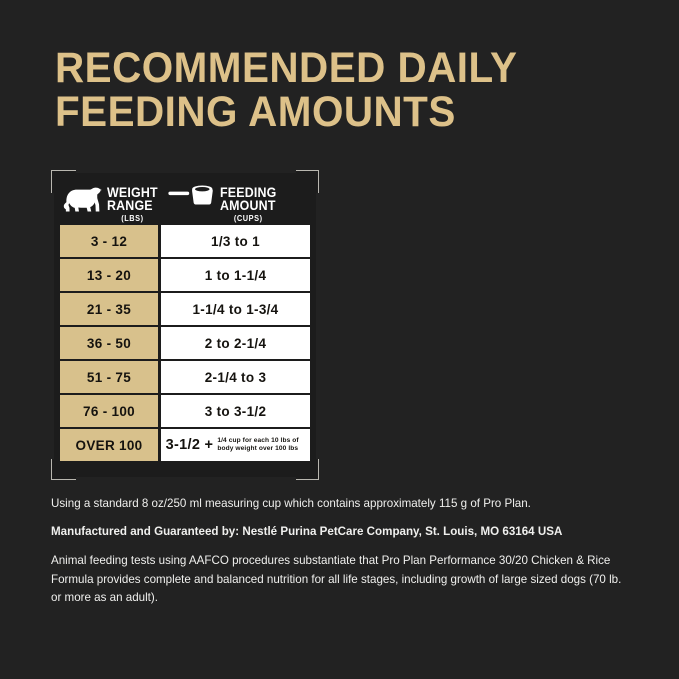  I want to click on table-row: 51 - 75 2-1/4 to 3, so click(185, 377).